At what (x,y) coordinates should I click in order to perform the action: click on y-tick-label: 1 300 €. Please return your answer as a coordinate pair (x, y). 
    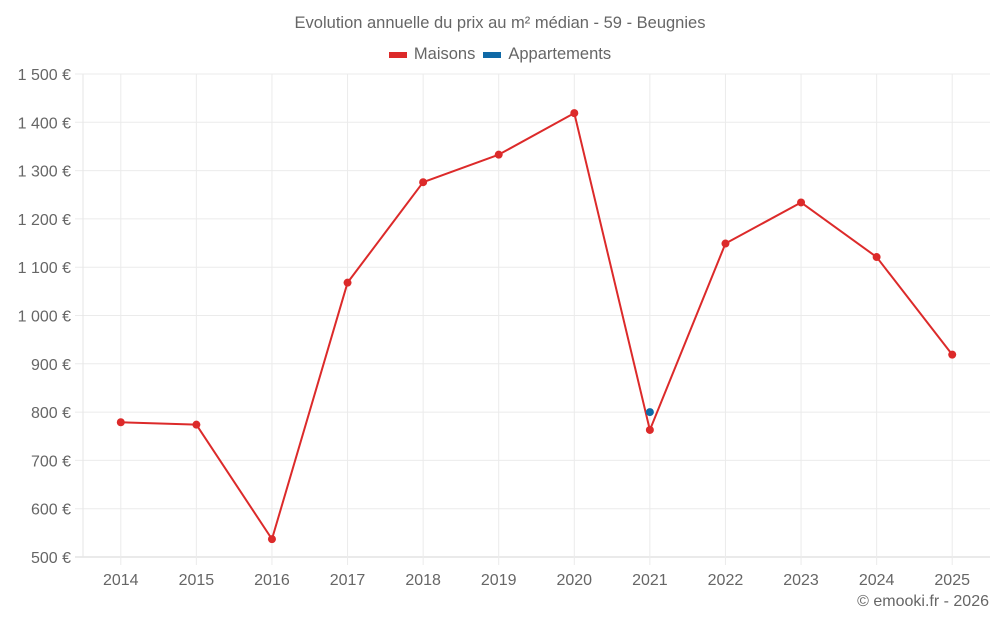
    Looking at the image, I should click on (44, 172).